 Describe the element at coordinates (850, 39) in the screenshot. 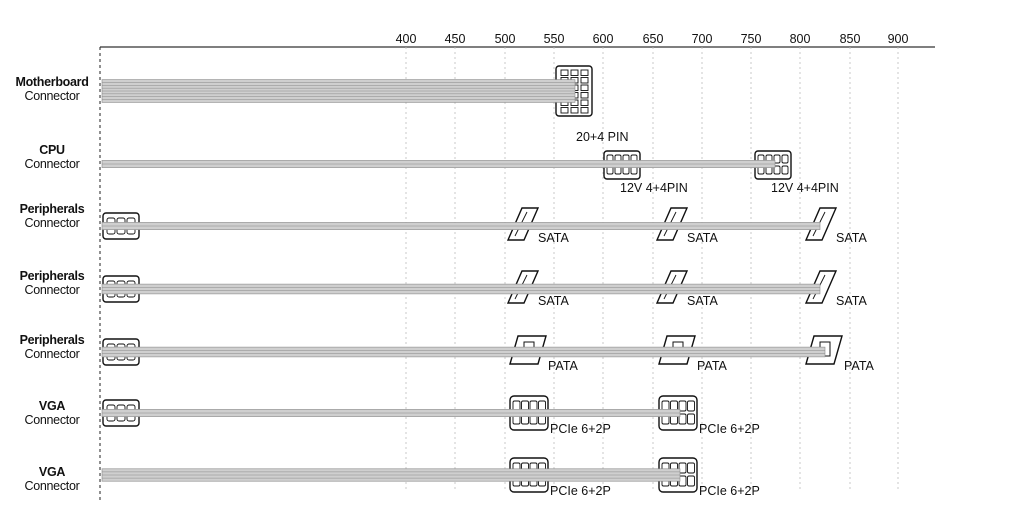

I see `scale-tick-label: 850` at that location.